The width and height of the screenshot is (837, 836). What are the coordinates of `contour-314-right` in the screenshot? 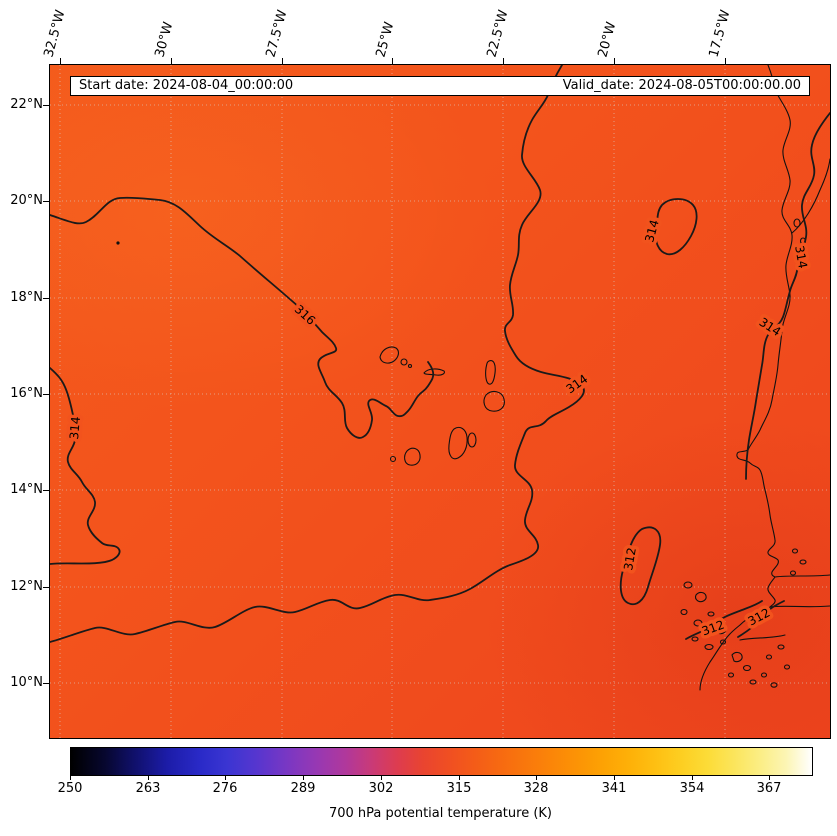 It's located at (787, 296).